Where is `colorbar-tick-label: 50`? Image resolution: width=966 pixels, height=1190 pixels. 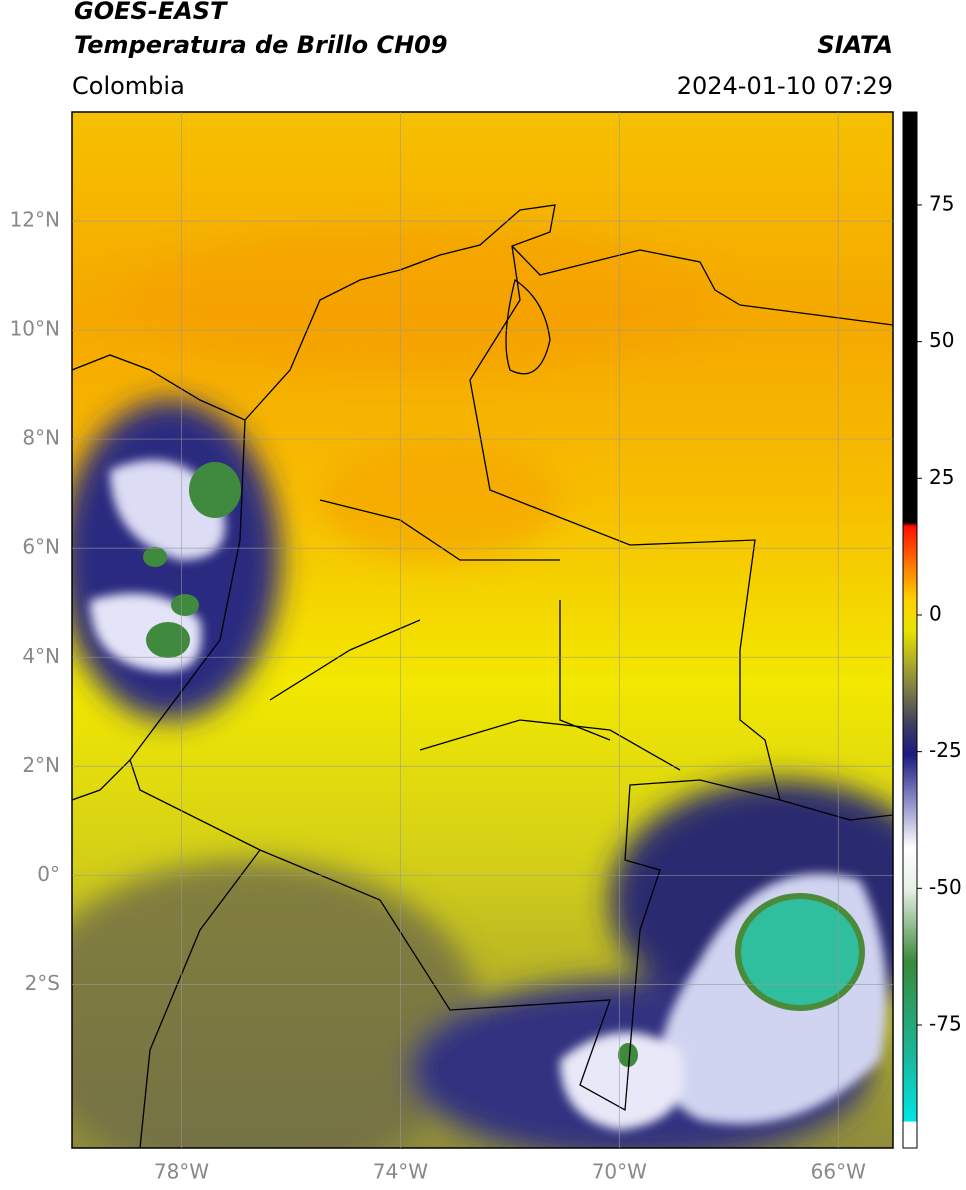 colorbar-tick-label: 50 is located at coordinates (941, 340).